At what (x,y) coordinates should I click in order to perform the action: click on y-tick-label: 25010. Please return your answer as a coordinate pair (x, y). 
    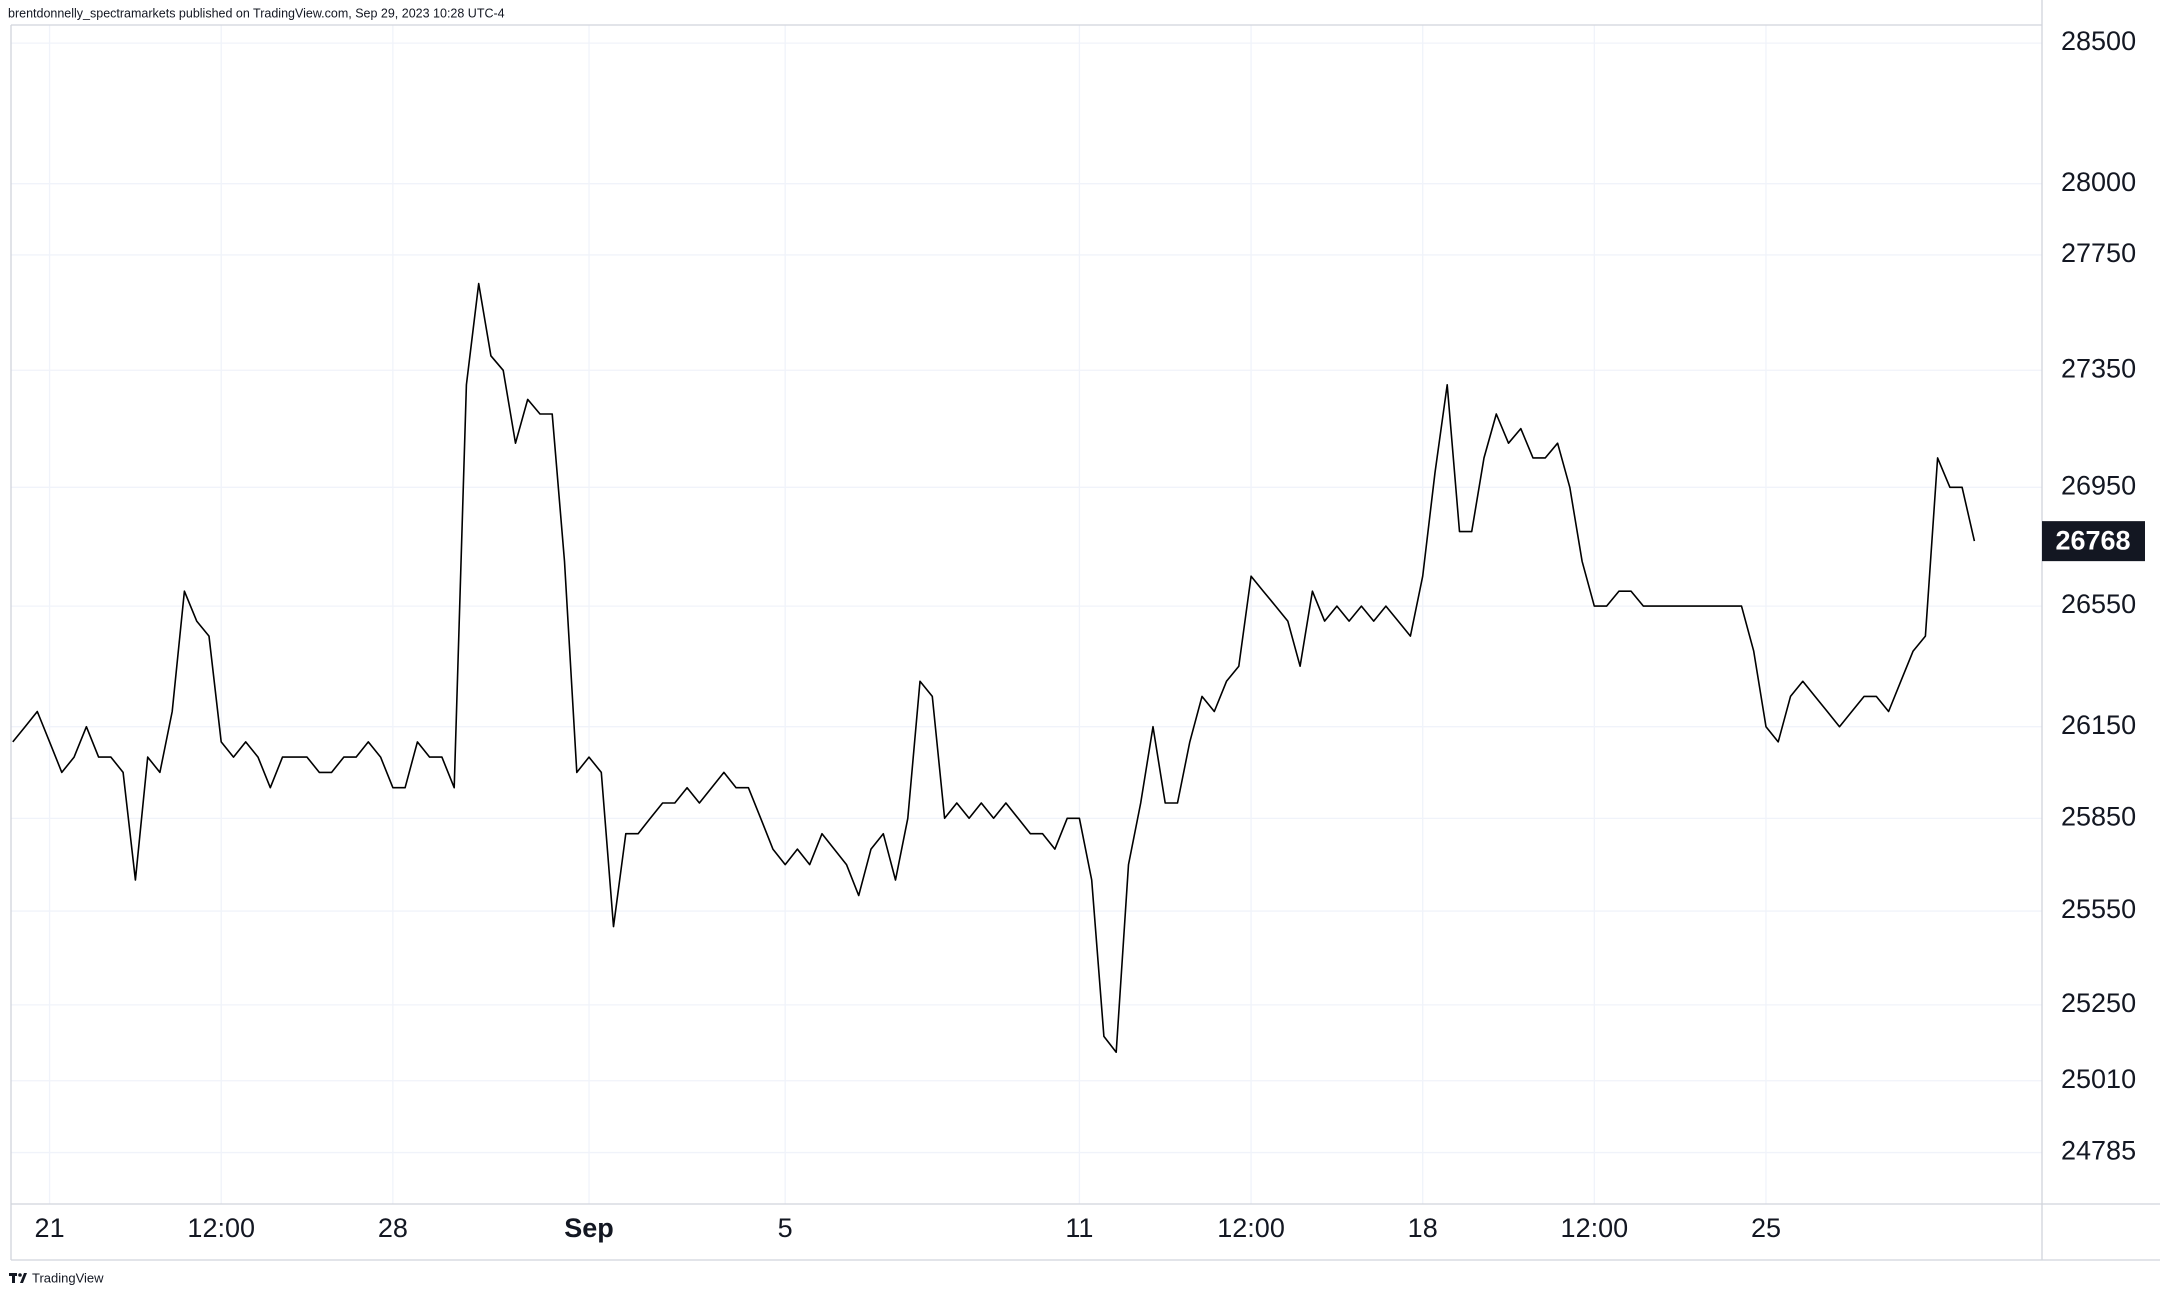
    Looking at the image, I should click on (2098, 1079).